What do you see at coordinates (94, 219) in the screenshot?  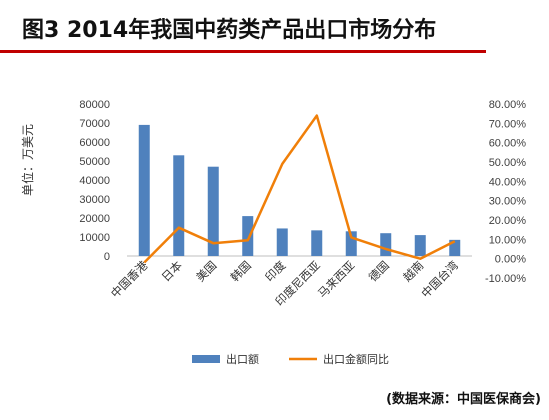 I see `y-tick-label: 20000` at bounding box center [94, 219].